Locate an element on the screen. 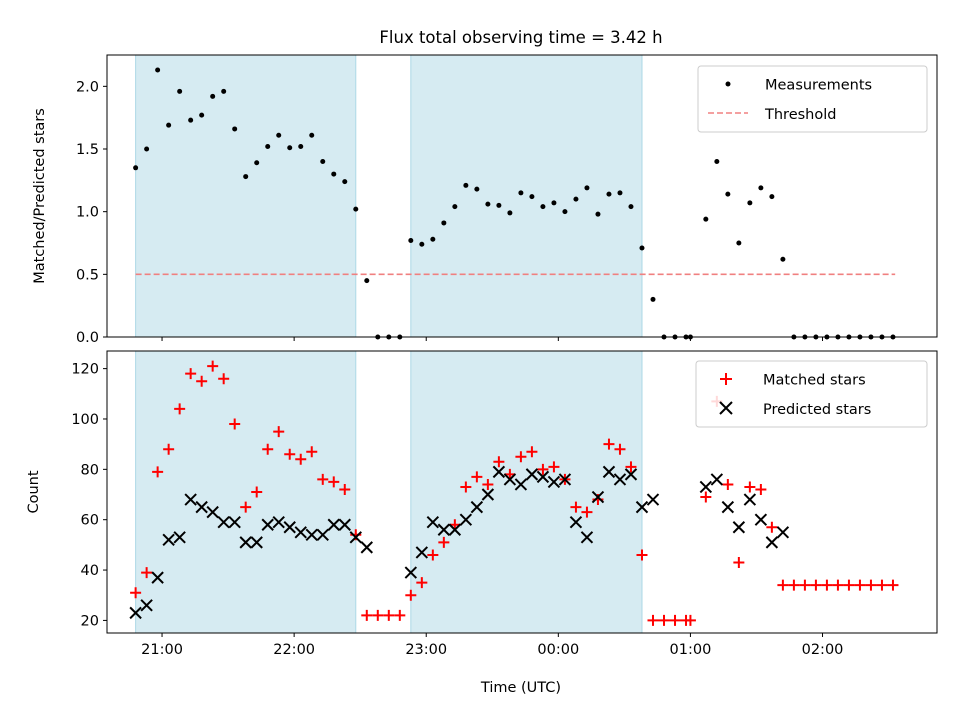  y-tick-label: 120 is located at coordinates (85, 370).